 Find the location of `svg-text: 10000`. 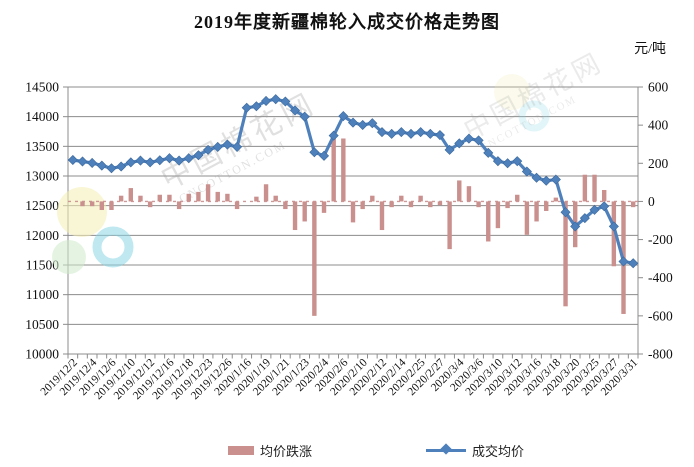

svg-text: 10000 is located at coordinates (42, 354).